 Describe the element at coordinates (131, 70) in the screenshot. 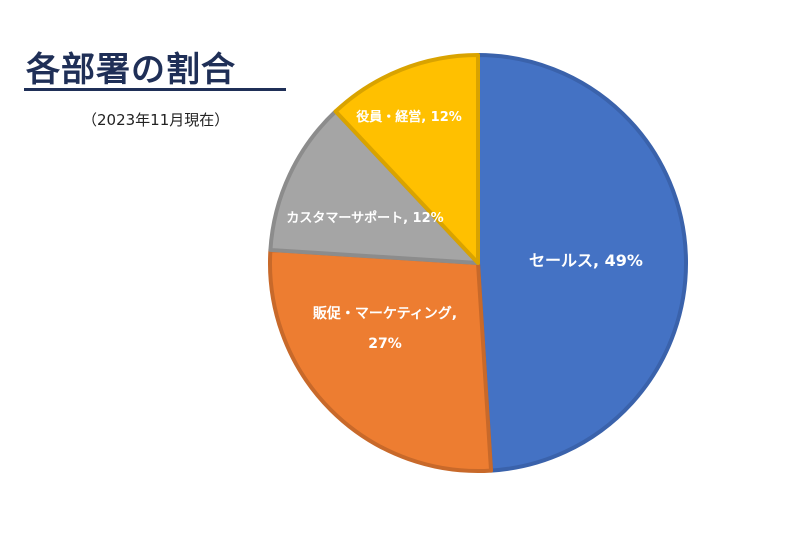

I see `chart-title: 各部署の割合` at that location.